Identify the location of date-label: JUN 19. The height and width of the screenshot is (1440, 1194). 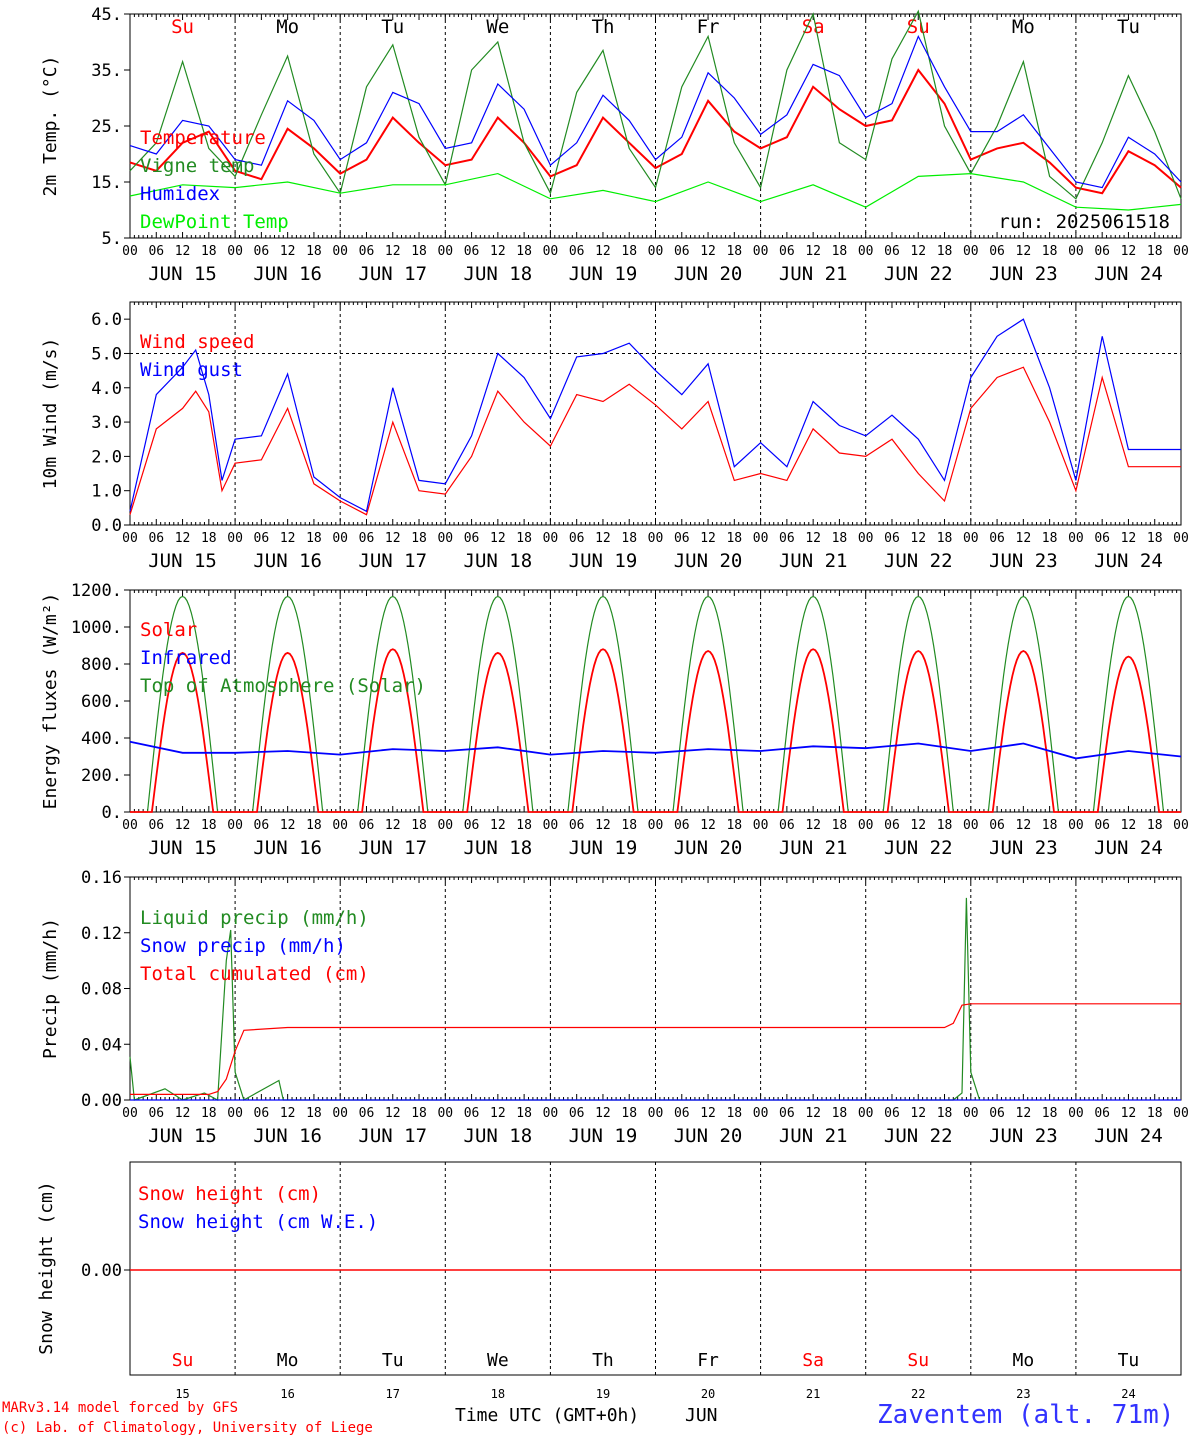
(603, 274).